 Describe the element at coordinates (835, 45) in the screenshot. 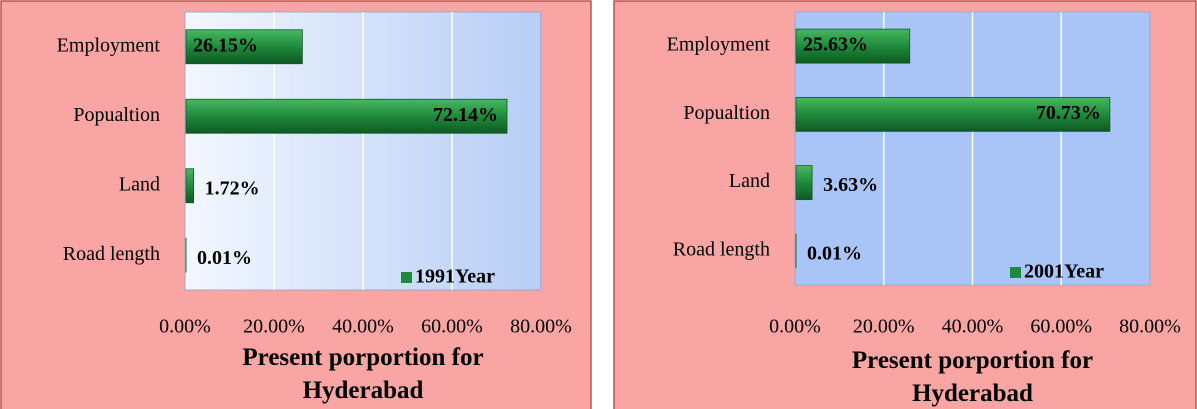

I see `data-label: 25.63%` at that location.